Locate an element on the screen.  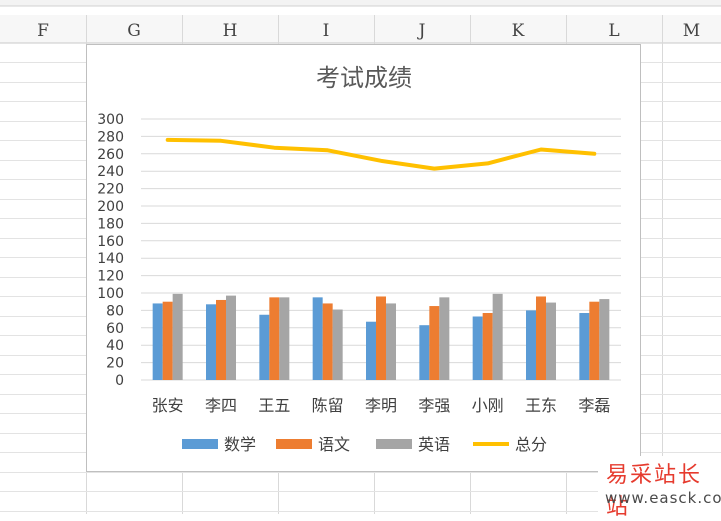
legend-label: 语文 is located at coordinates (334, 444).